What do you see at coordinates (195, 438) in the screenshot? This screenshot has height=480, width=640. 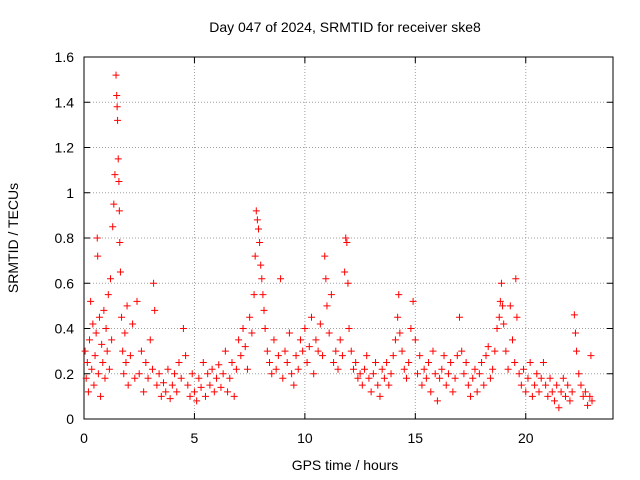 I see `x-tick-label: 5` at bounding box center [195, 438].